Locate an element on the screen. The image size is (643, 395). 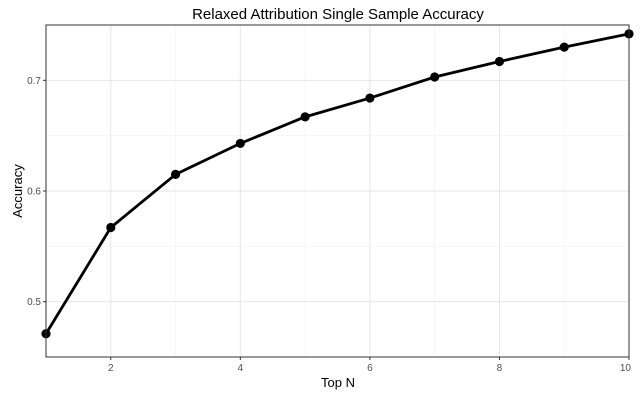
y-tick-label: 0.6 is located at coordinates (34, 192).